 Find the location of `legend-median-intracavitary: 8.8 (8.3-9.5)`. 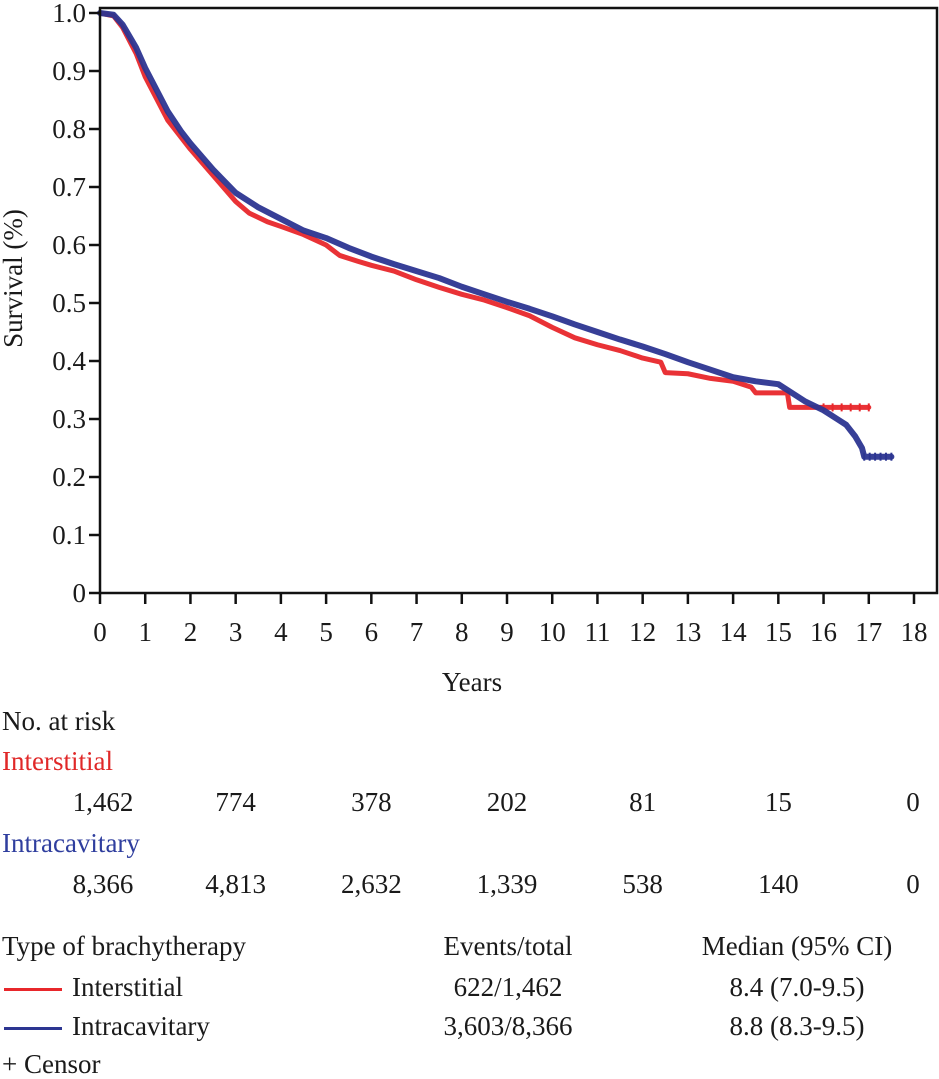

legend-median-intracavitary: 8.8 (8.3-9.5) is located at coordinates (797, 1026).